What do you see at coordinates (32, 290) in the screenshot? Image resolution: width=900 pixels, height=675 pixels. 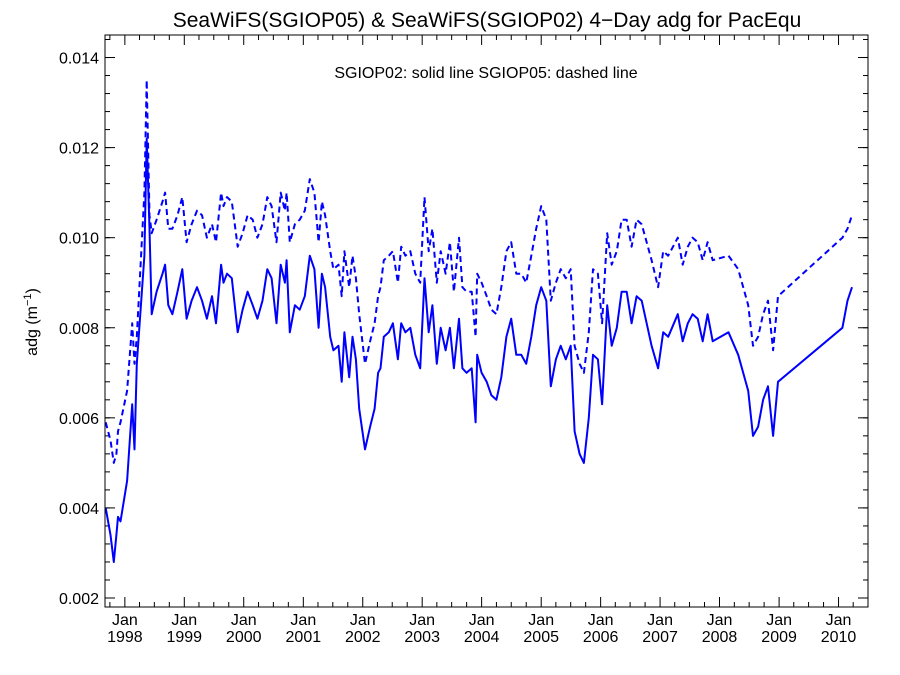 I see `y-axis-label-close: )` at bounding box center [32, 290].